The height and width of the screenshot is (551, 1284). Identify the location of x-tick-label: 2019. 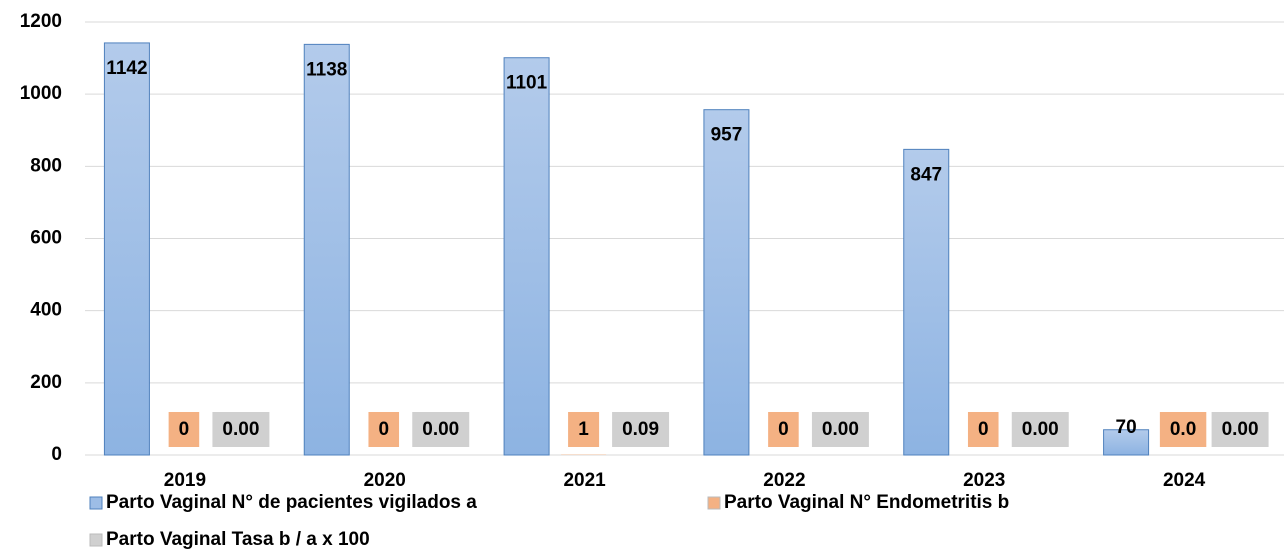
(185, 480).